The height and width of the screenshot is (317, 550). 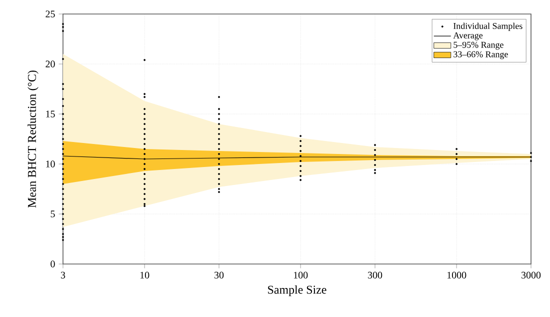 What do you see at coordinates (301, 275) in the screenshot?
I see `x-tick-label: 100` at bounding box center [301, 275].